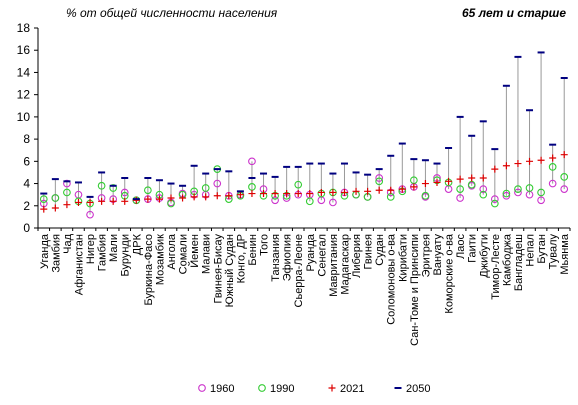 The image size is (578, 405). What do you see at coordinates (418, 389) in the screenshot?
I see `legend-label: 2050` at bounding box center [418, 389].